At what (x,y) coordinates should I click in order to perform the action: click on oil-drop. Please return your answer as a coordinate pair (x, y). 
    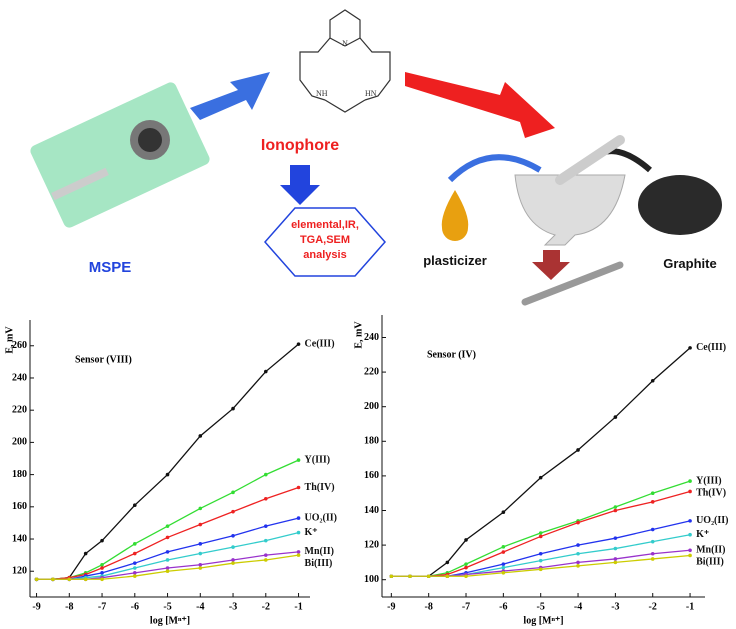
    Looking at the image, I should click on (455, 215).